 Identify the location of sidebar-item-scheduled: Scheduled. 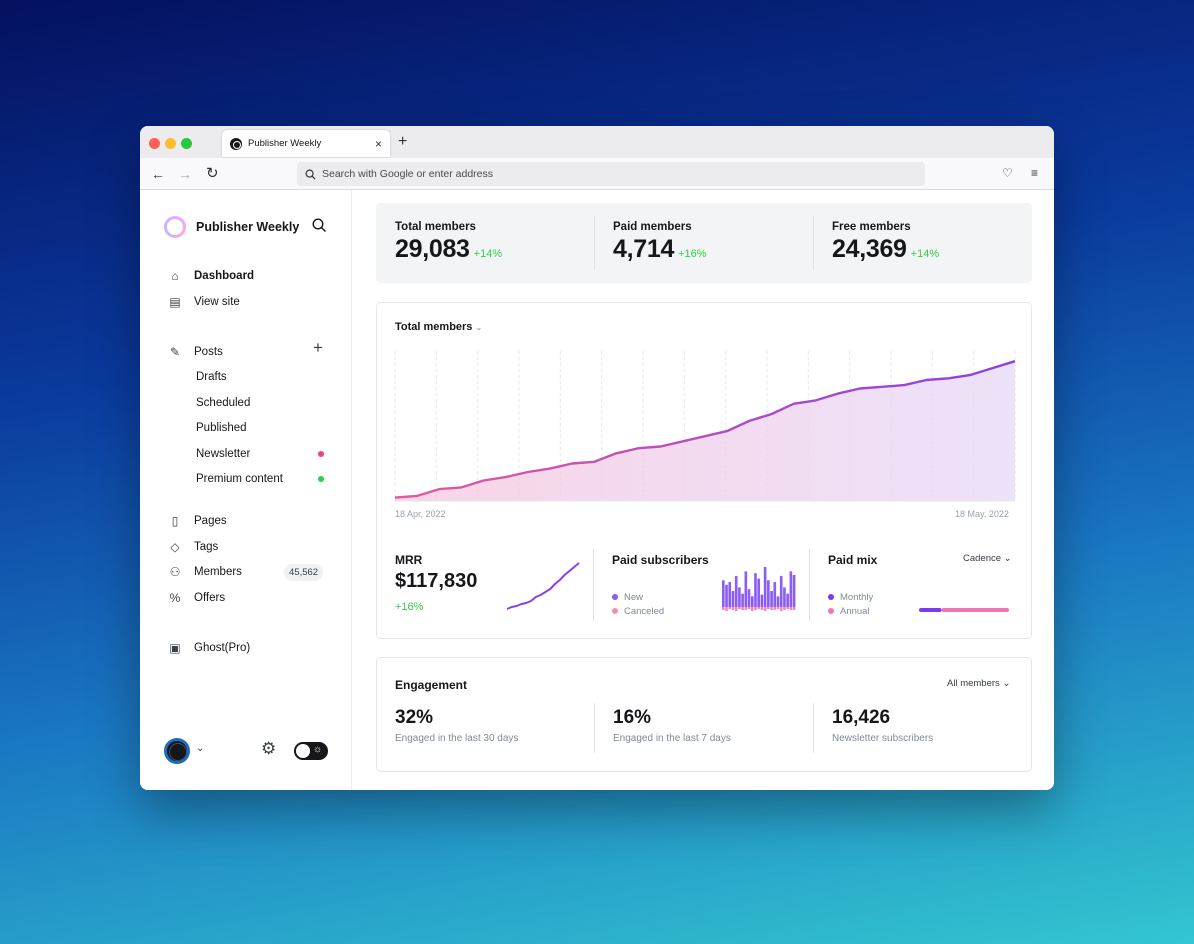
(223, 403).